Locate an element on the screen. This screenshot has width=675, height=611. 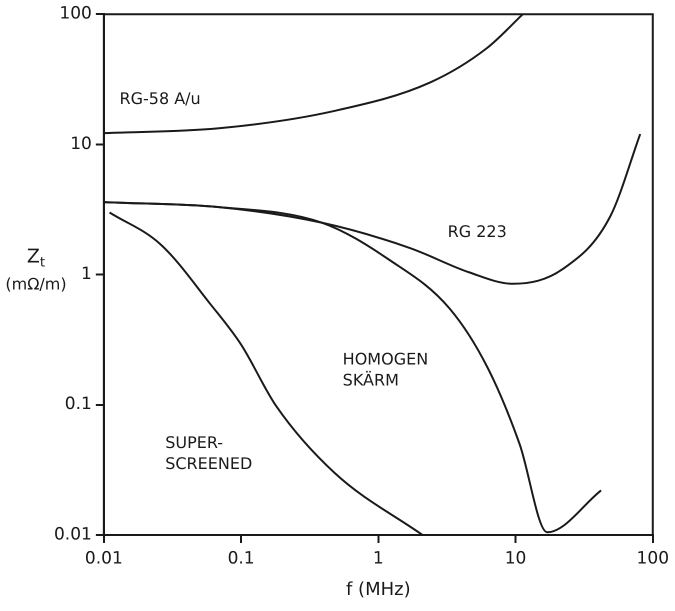
series-label: RG 223 is located at coordinates (477, 231).